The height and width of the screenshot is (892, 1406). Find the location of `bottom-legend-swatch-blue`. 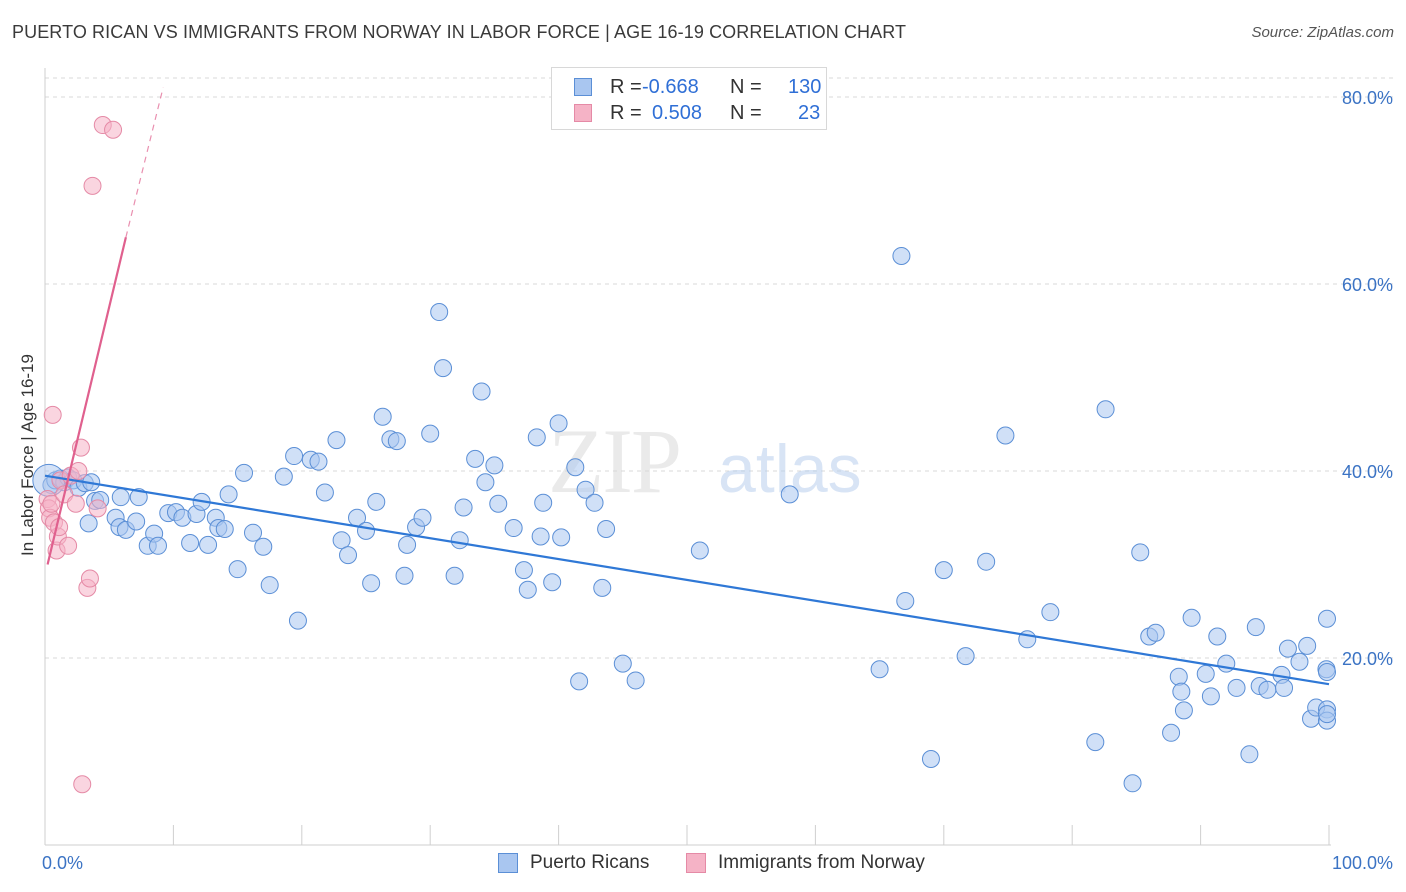

bottom-legend-swatch-blue is located at coordinates (508, 863).